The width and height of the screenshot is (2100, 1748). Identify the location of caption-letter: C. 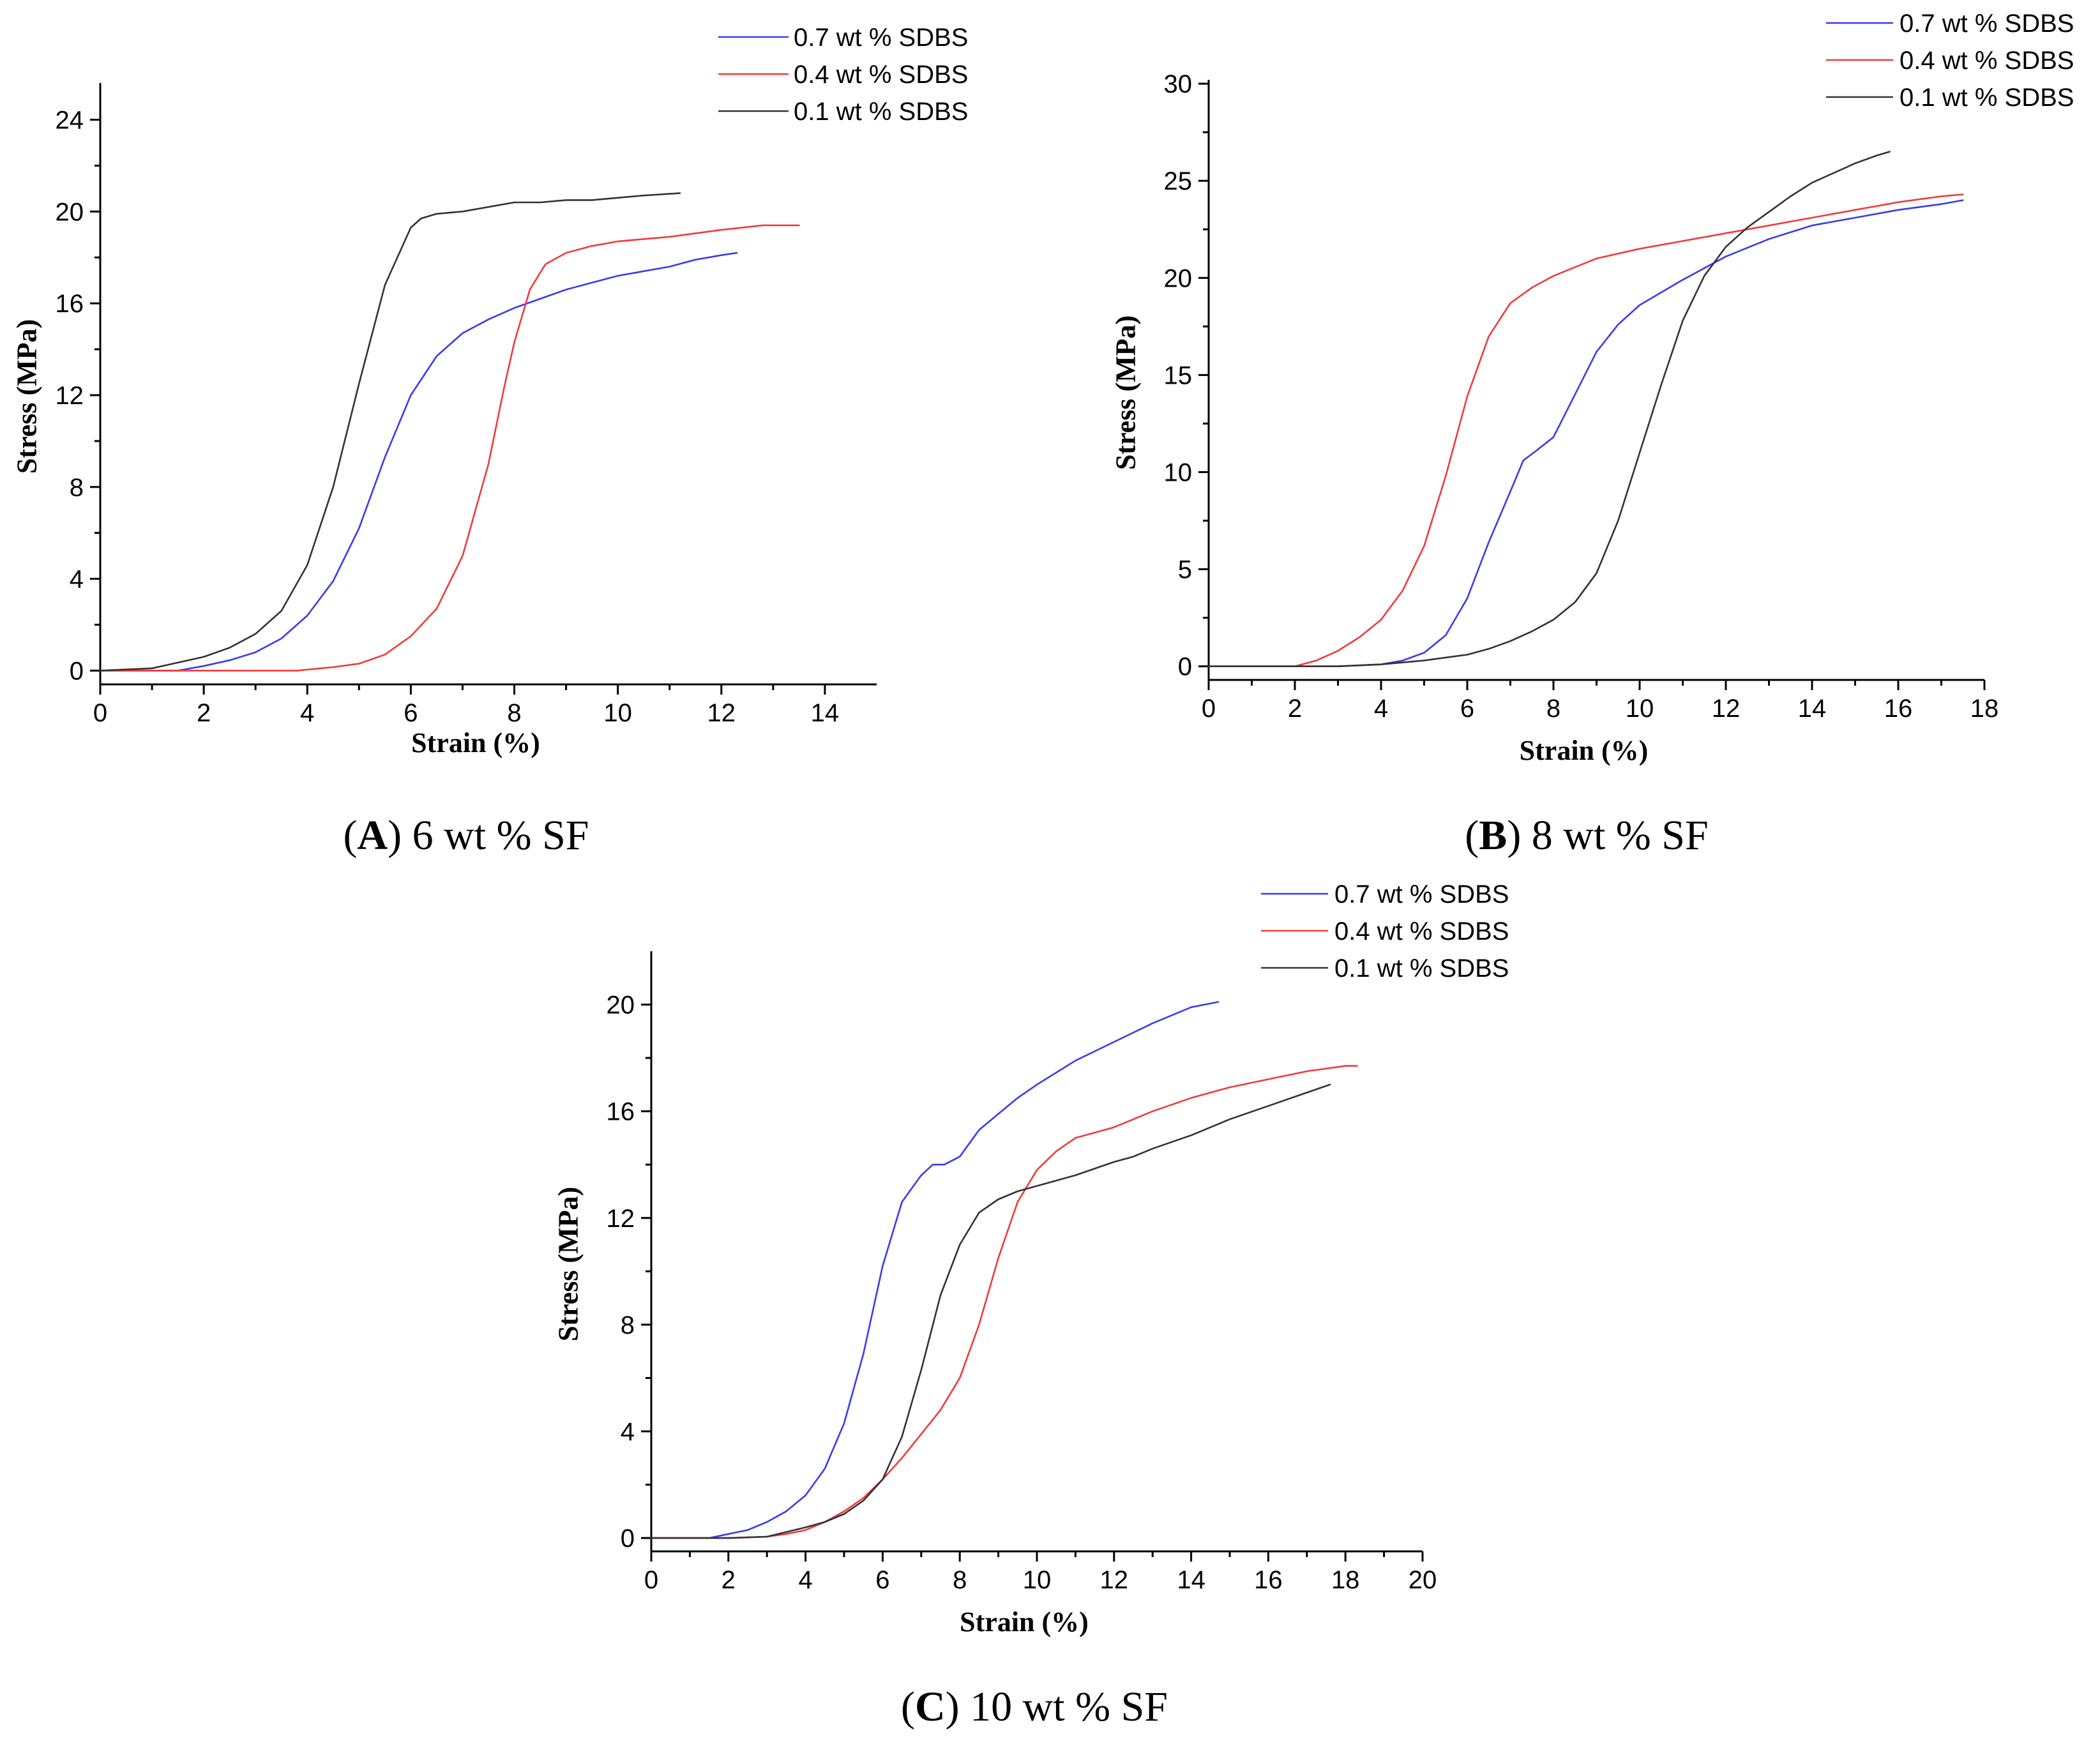
(930, 1707).